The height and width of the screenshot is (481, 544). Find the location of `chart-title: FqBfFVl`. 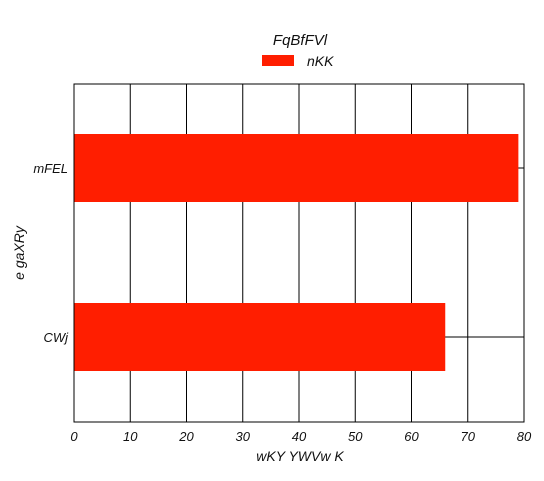

chart-title: FqBfFVl is located at coordinates (300, 40).